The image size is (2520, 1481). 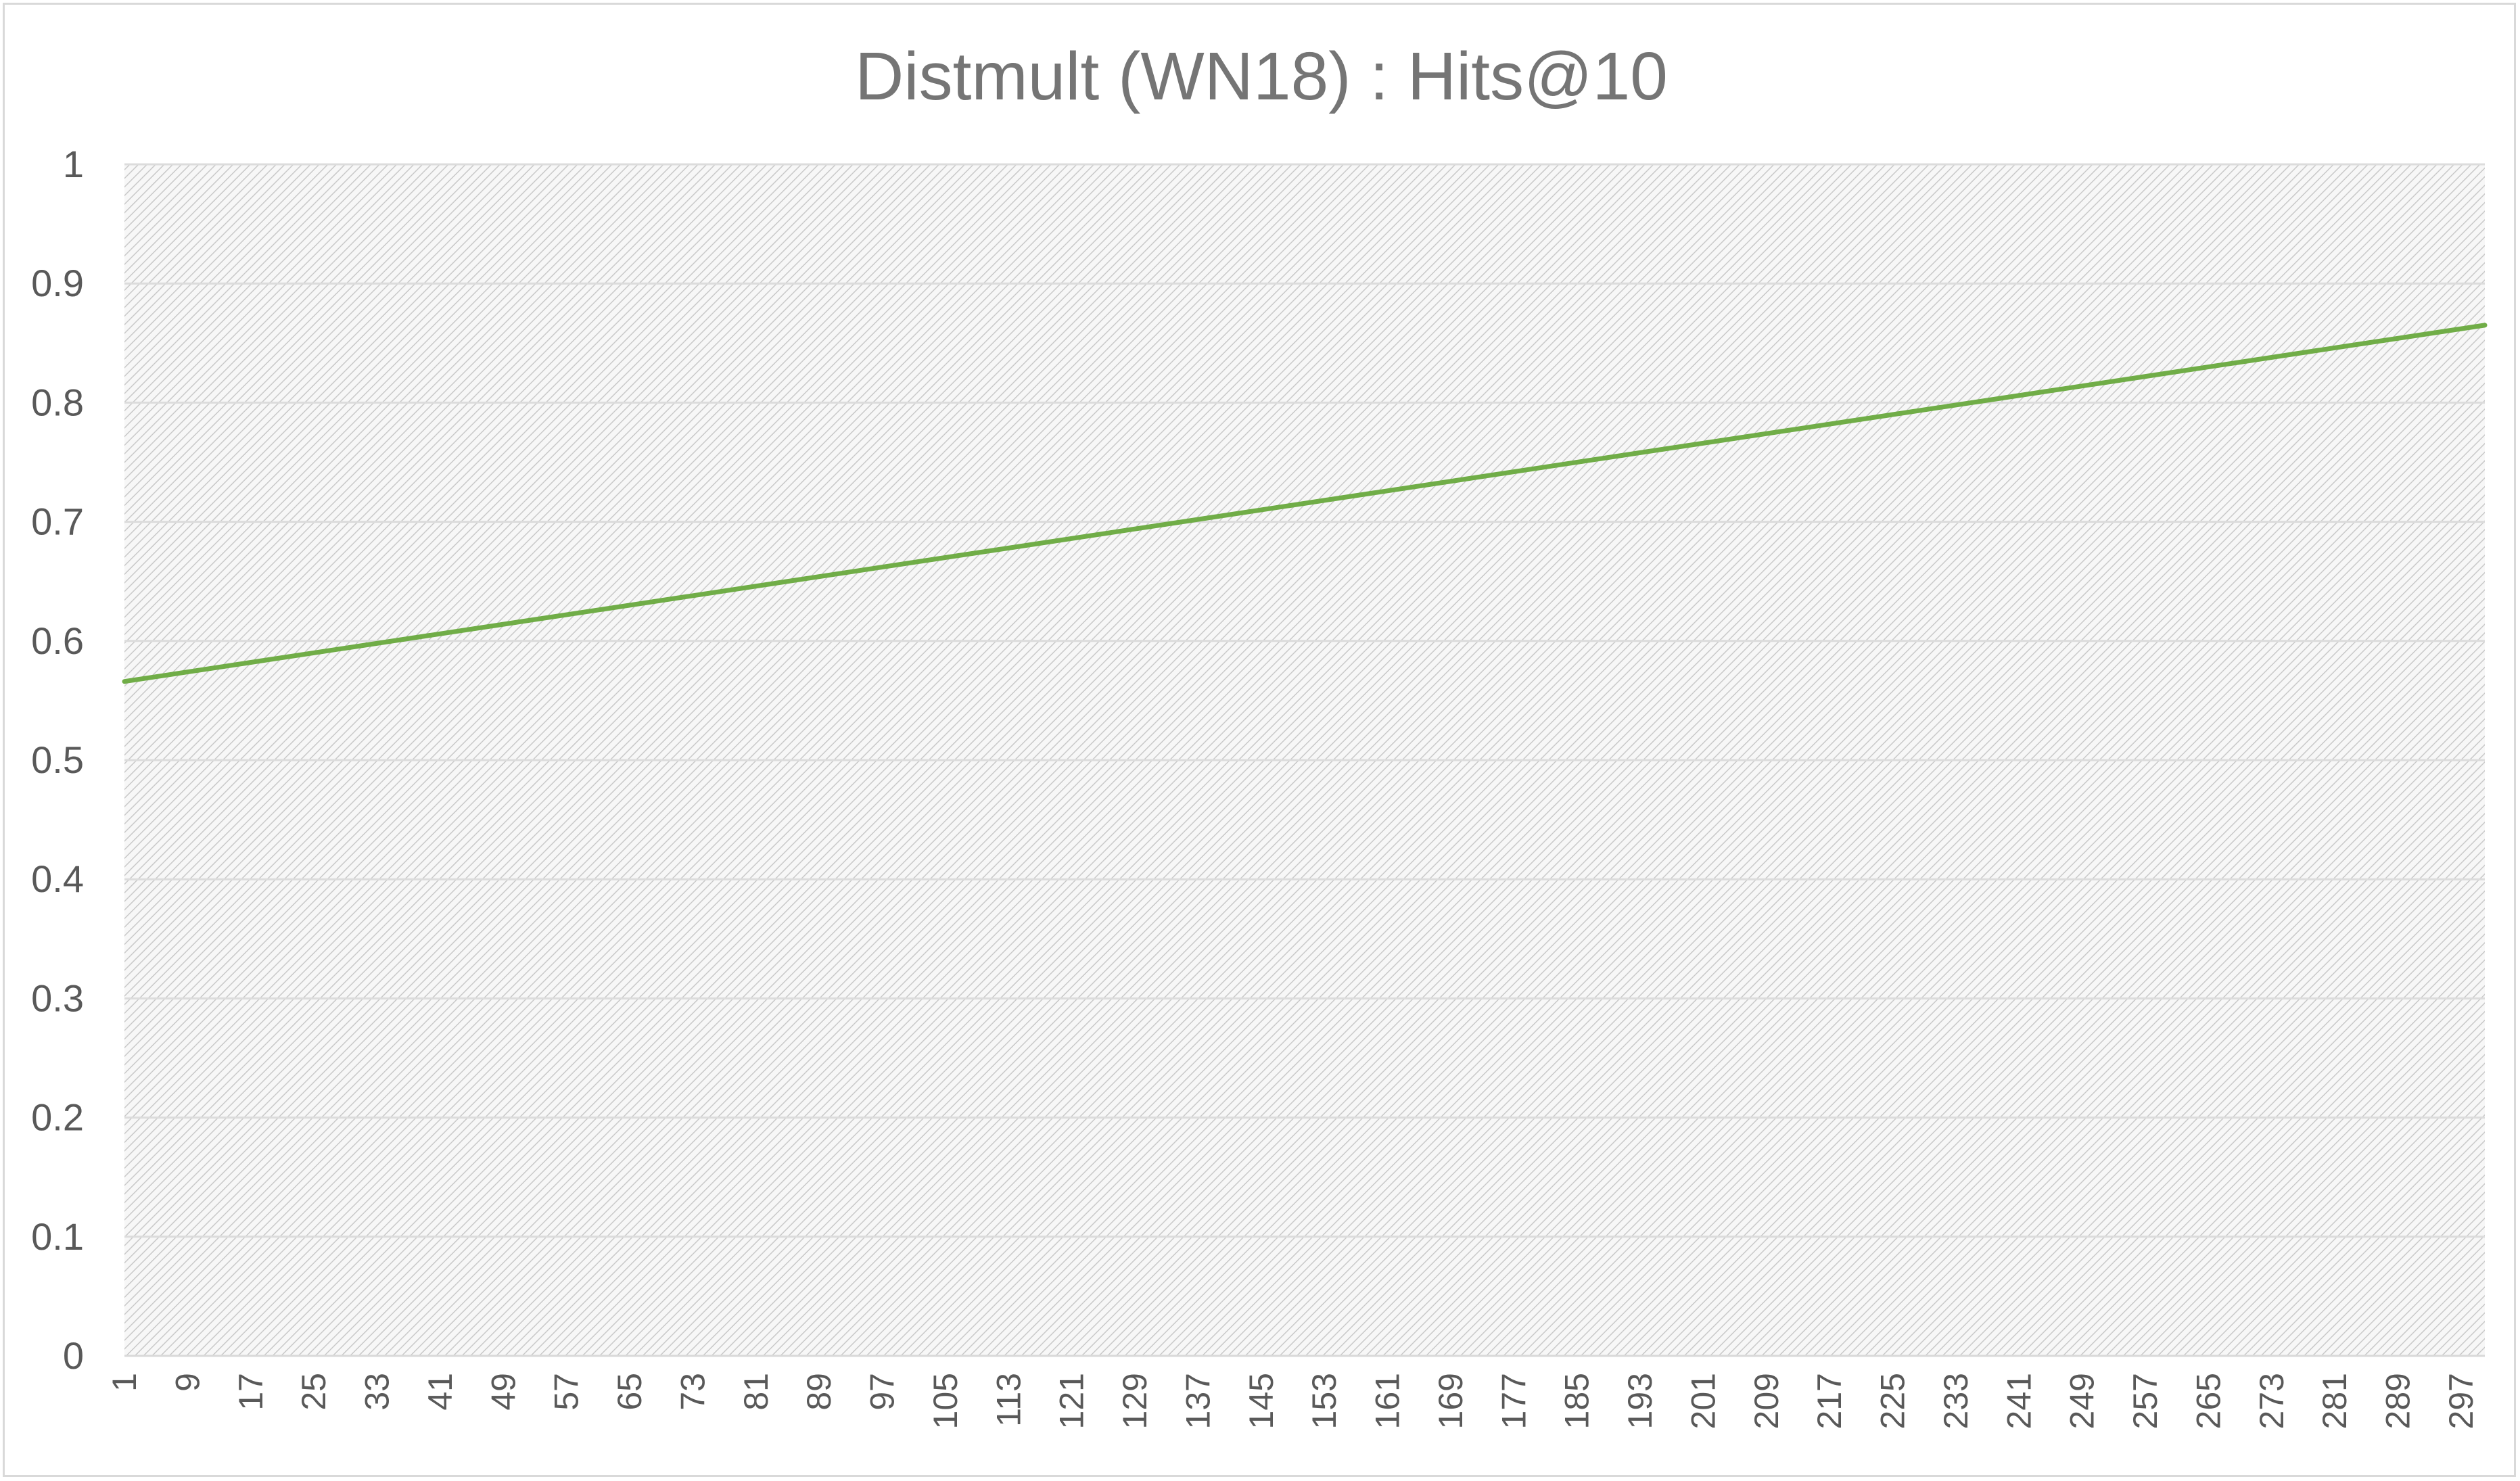 I want to click on x-tick-label: 185, so click(x=1577, y=1401).